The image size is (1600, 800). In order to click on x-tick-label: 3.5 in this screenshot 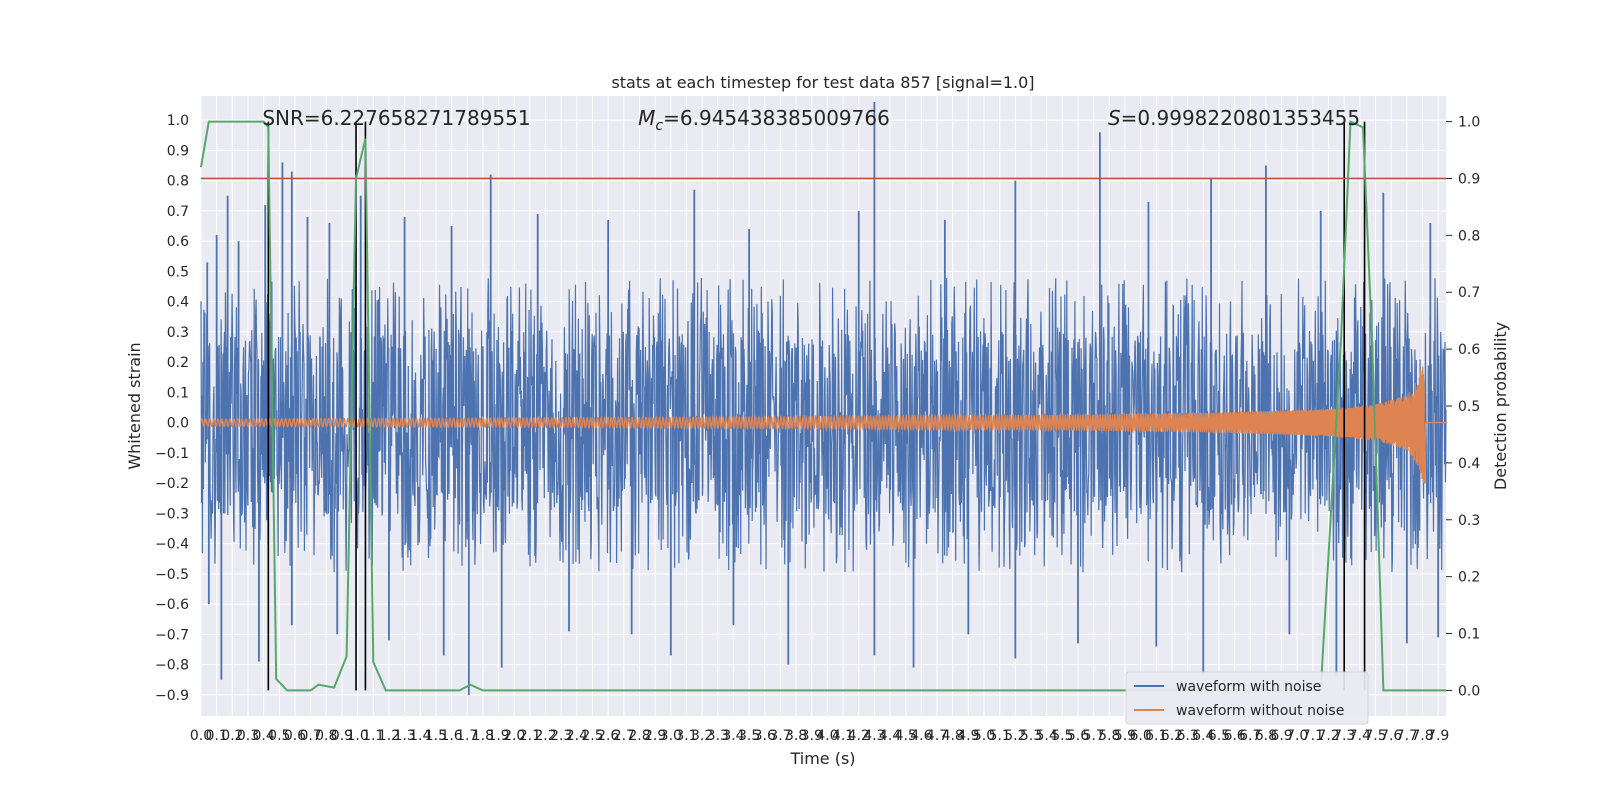, I will do `click(749, 736)`.